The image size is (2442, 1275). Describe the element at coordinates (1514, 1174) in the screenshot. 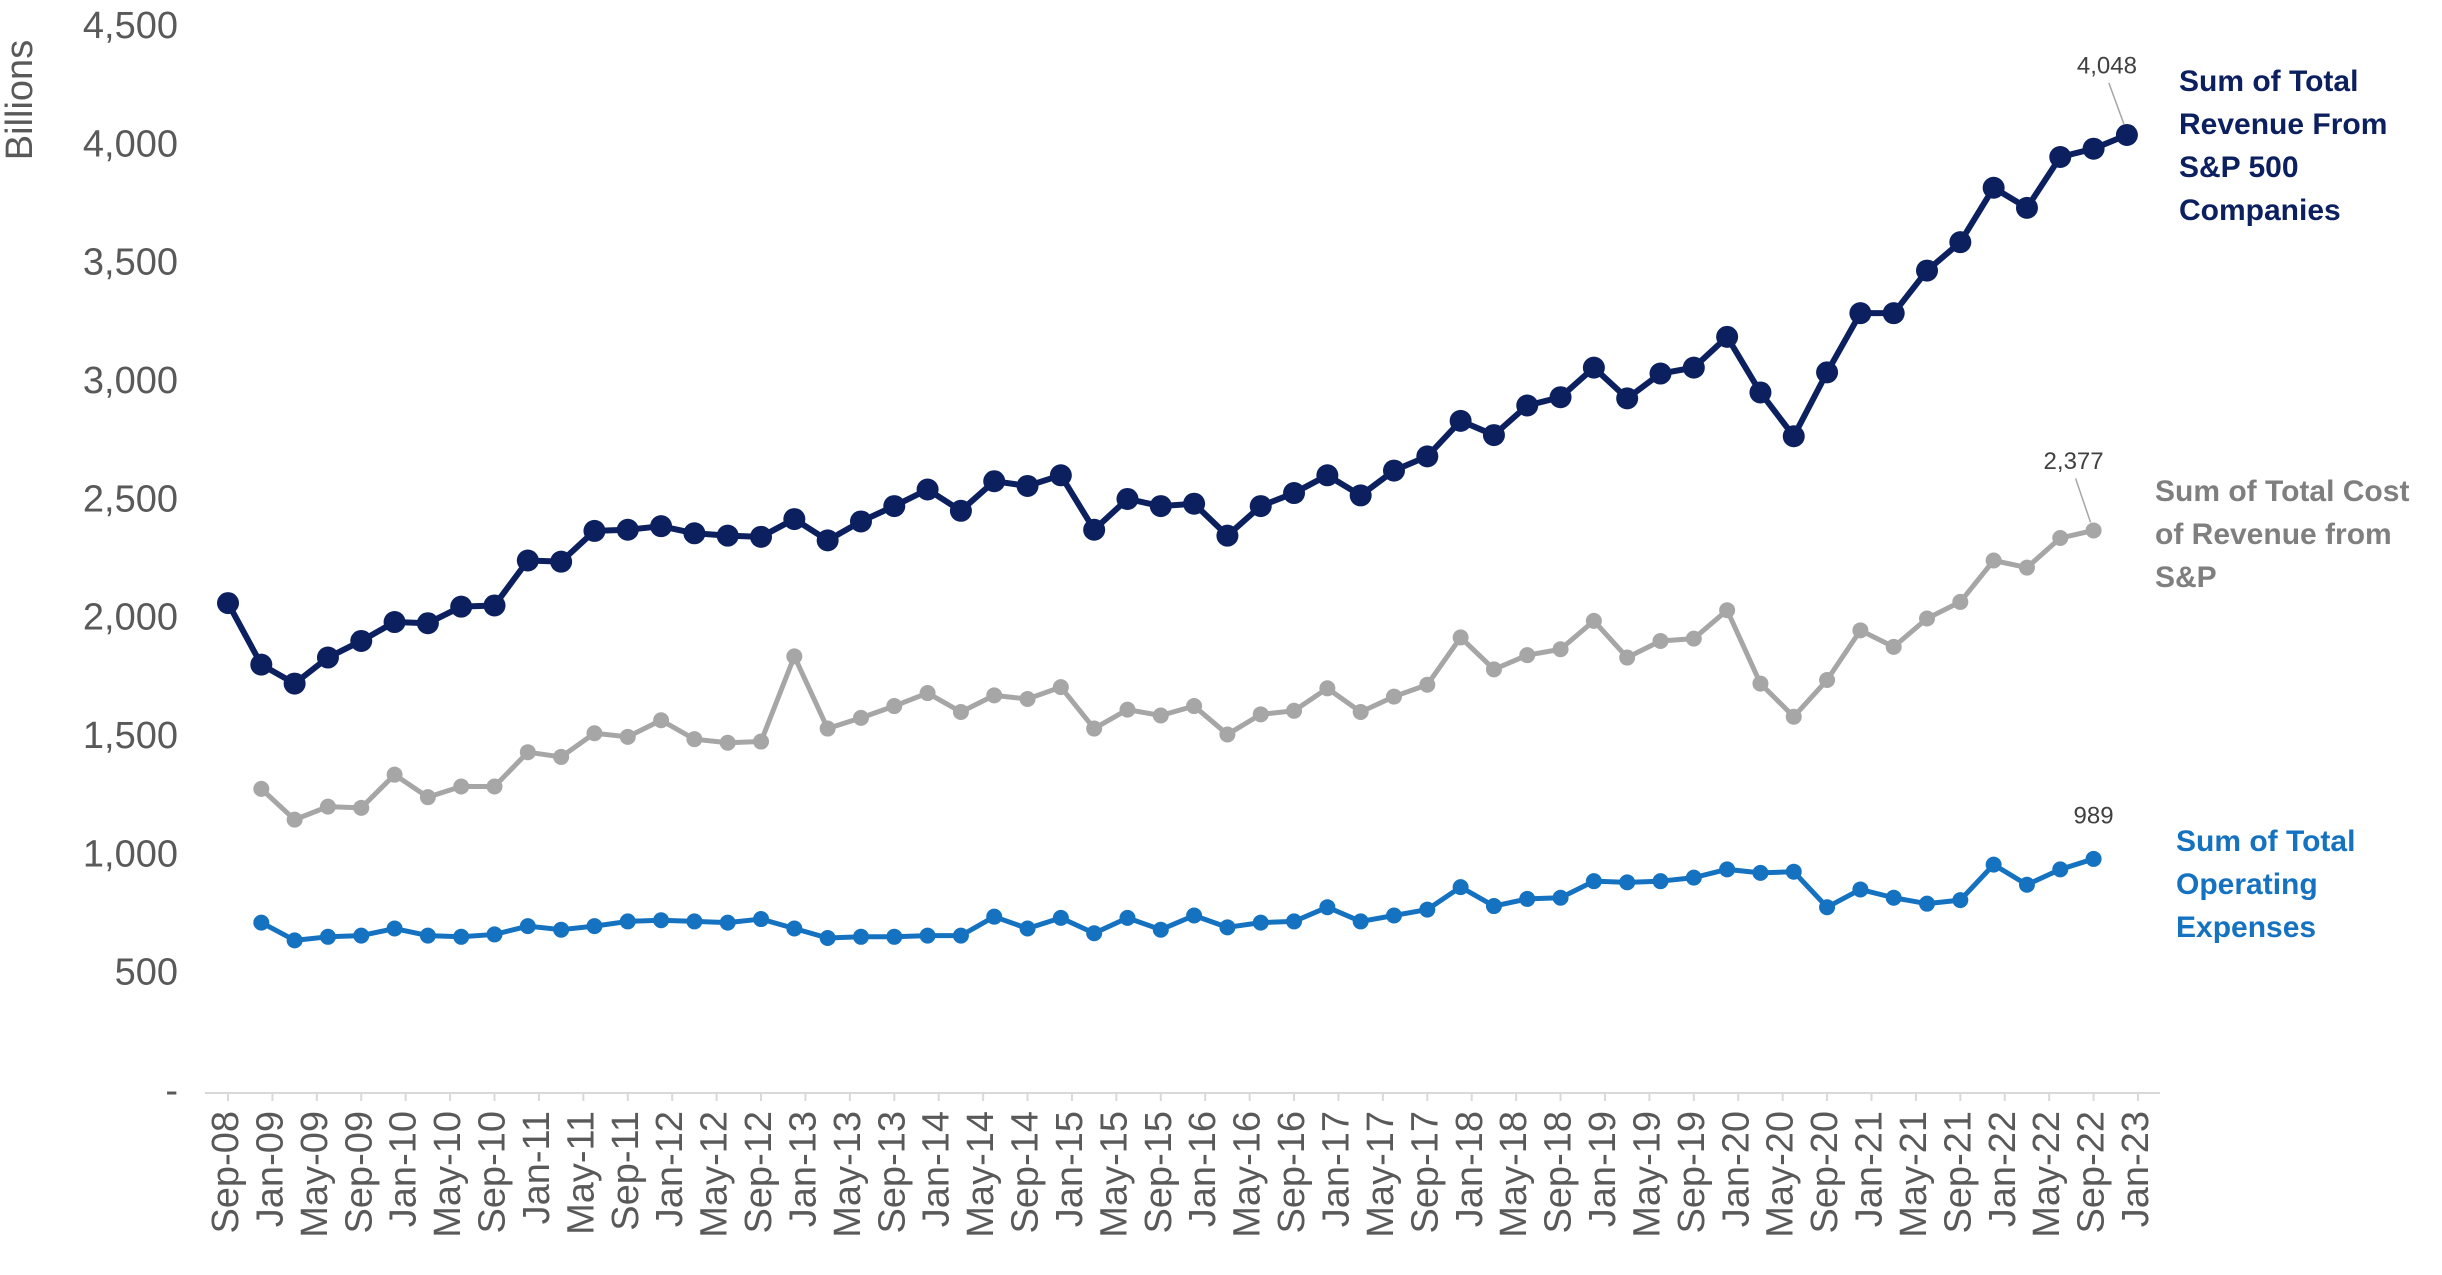

I see `x-tick-label: May-18` at that location.